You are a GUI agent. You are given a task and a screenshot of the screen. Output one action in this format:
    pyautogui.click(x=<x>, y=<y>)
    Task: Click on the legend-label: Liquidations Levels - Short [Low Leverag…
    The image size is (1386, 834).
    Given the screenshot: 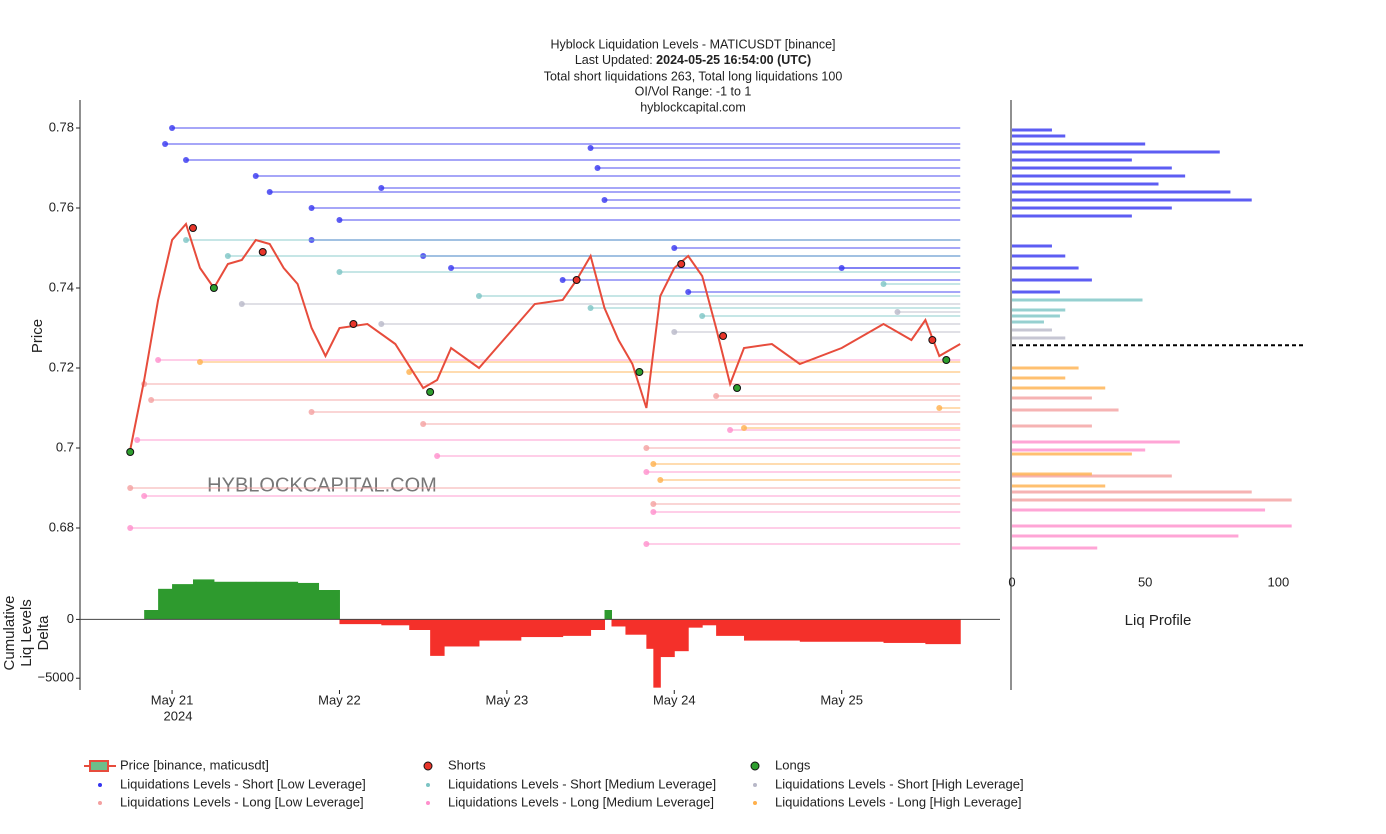 What is the action you would take?
    pyautogui.click(x=243, y=783)
    